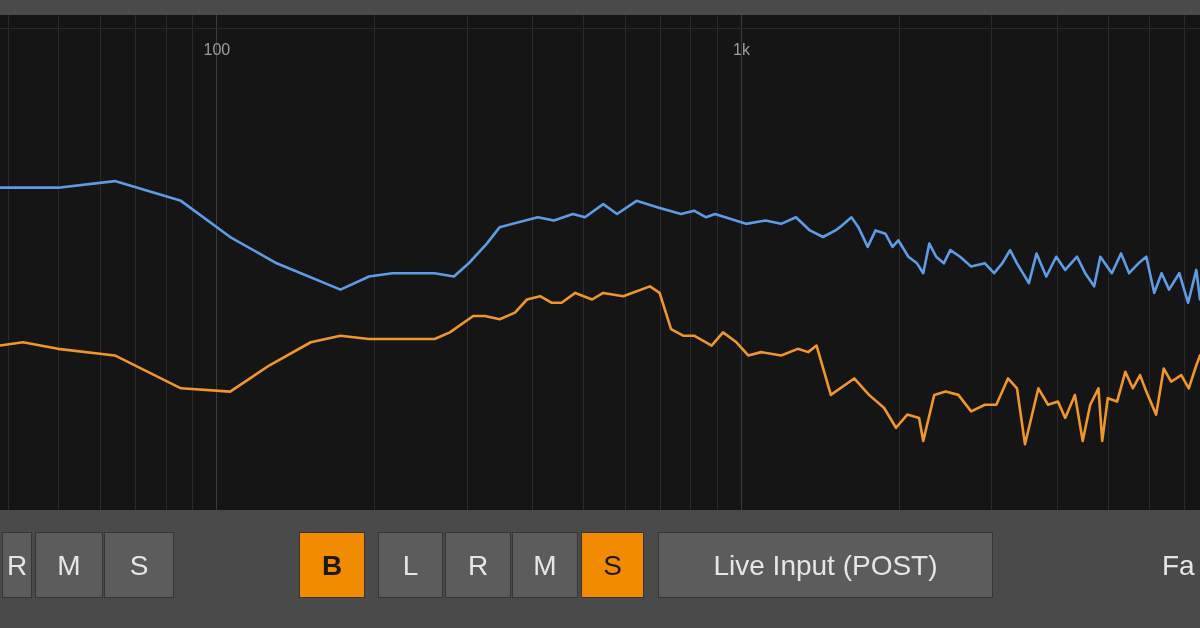 The width and height of the screenshot is (1200, 628). Describe the element at coordinates (1179, 565) in the screenshot. I see `text: Fa` at that location.